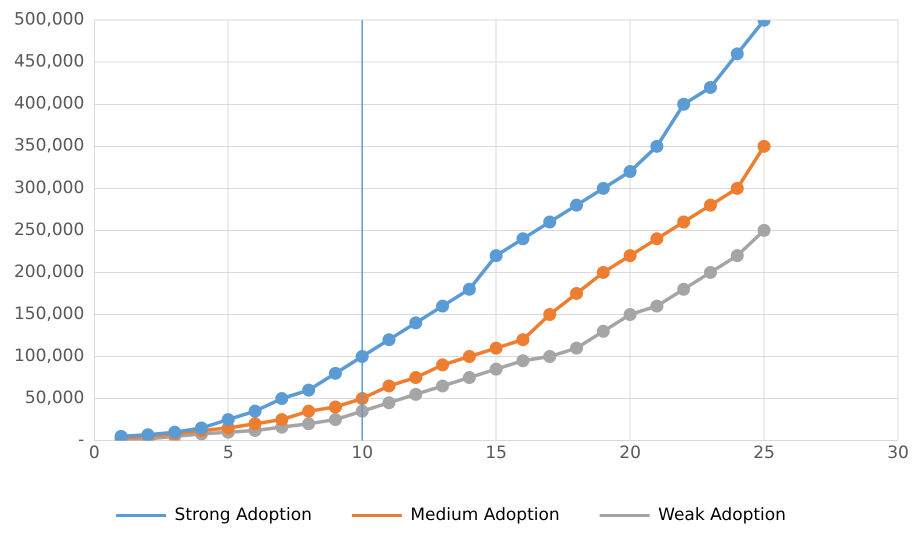  I want to click on y-tick-label: 350,000, so click(49, 146).